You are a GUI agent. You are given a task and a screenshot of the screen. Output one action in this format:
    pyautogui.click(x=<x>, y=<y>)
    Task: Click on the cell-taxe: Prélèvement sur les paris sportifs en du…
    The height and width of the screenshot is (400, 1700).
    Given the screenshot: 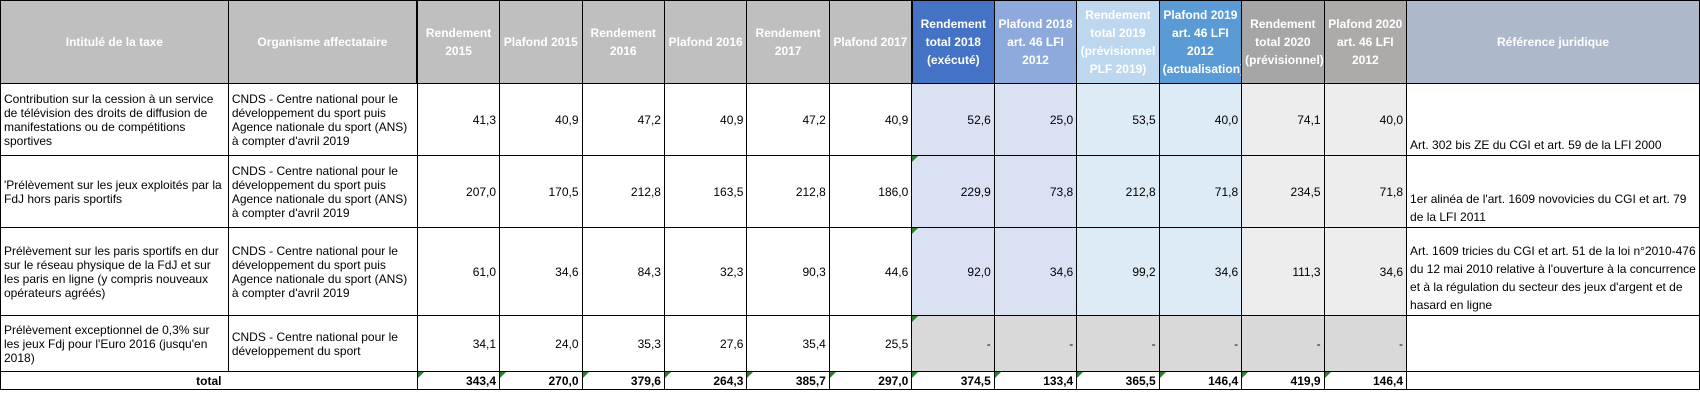 What is the action you would take?
    pyautogui.click(x=114, y=271)
    